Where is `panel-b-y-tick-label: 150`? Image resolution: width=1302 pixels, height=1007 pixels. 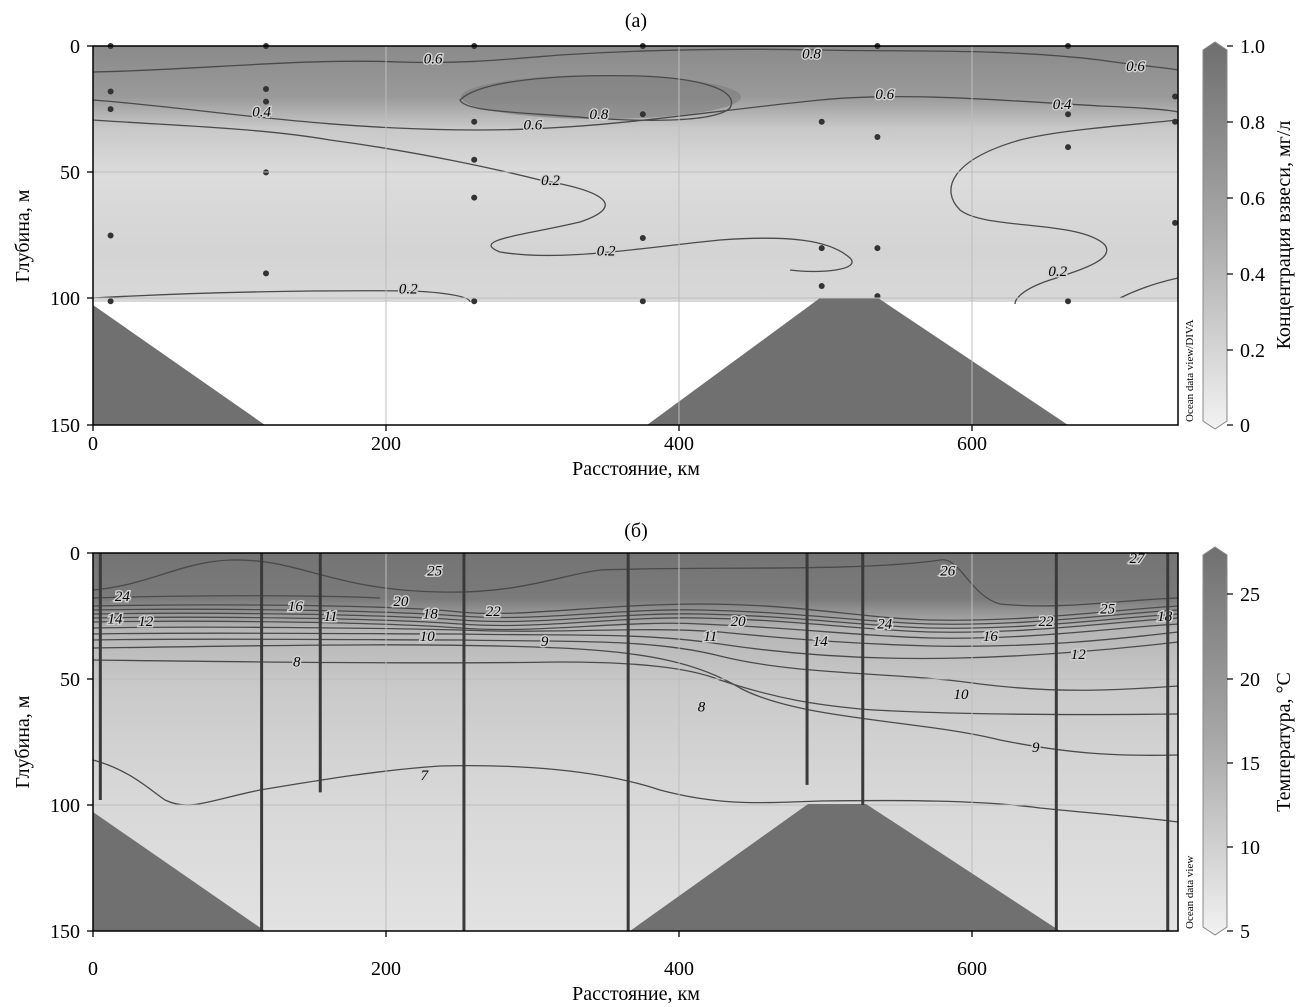
panel-b-y-tick-label: 150 is located at coordinates (65, 932).